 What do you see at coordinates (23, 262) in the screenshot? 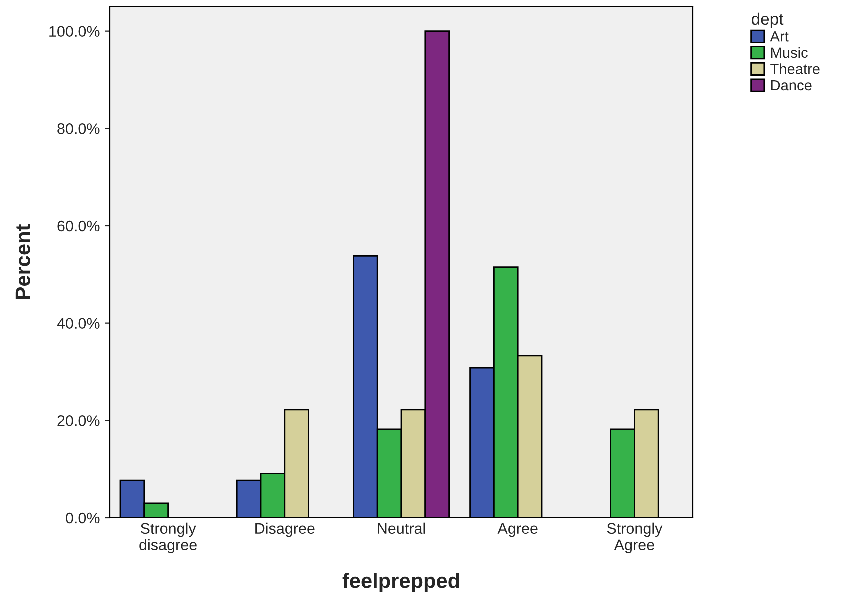
I see `y-axis-title: Percent` at bounding box center [23, 262].